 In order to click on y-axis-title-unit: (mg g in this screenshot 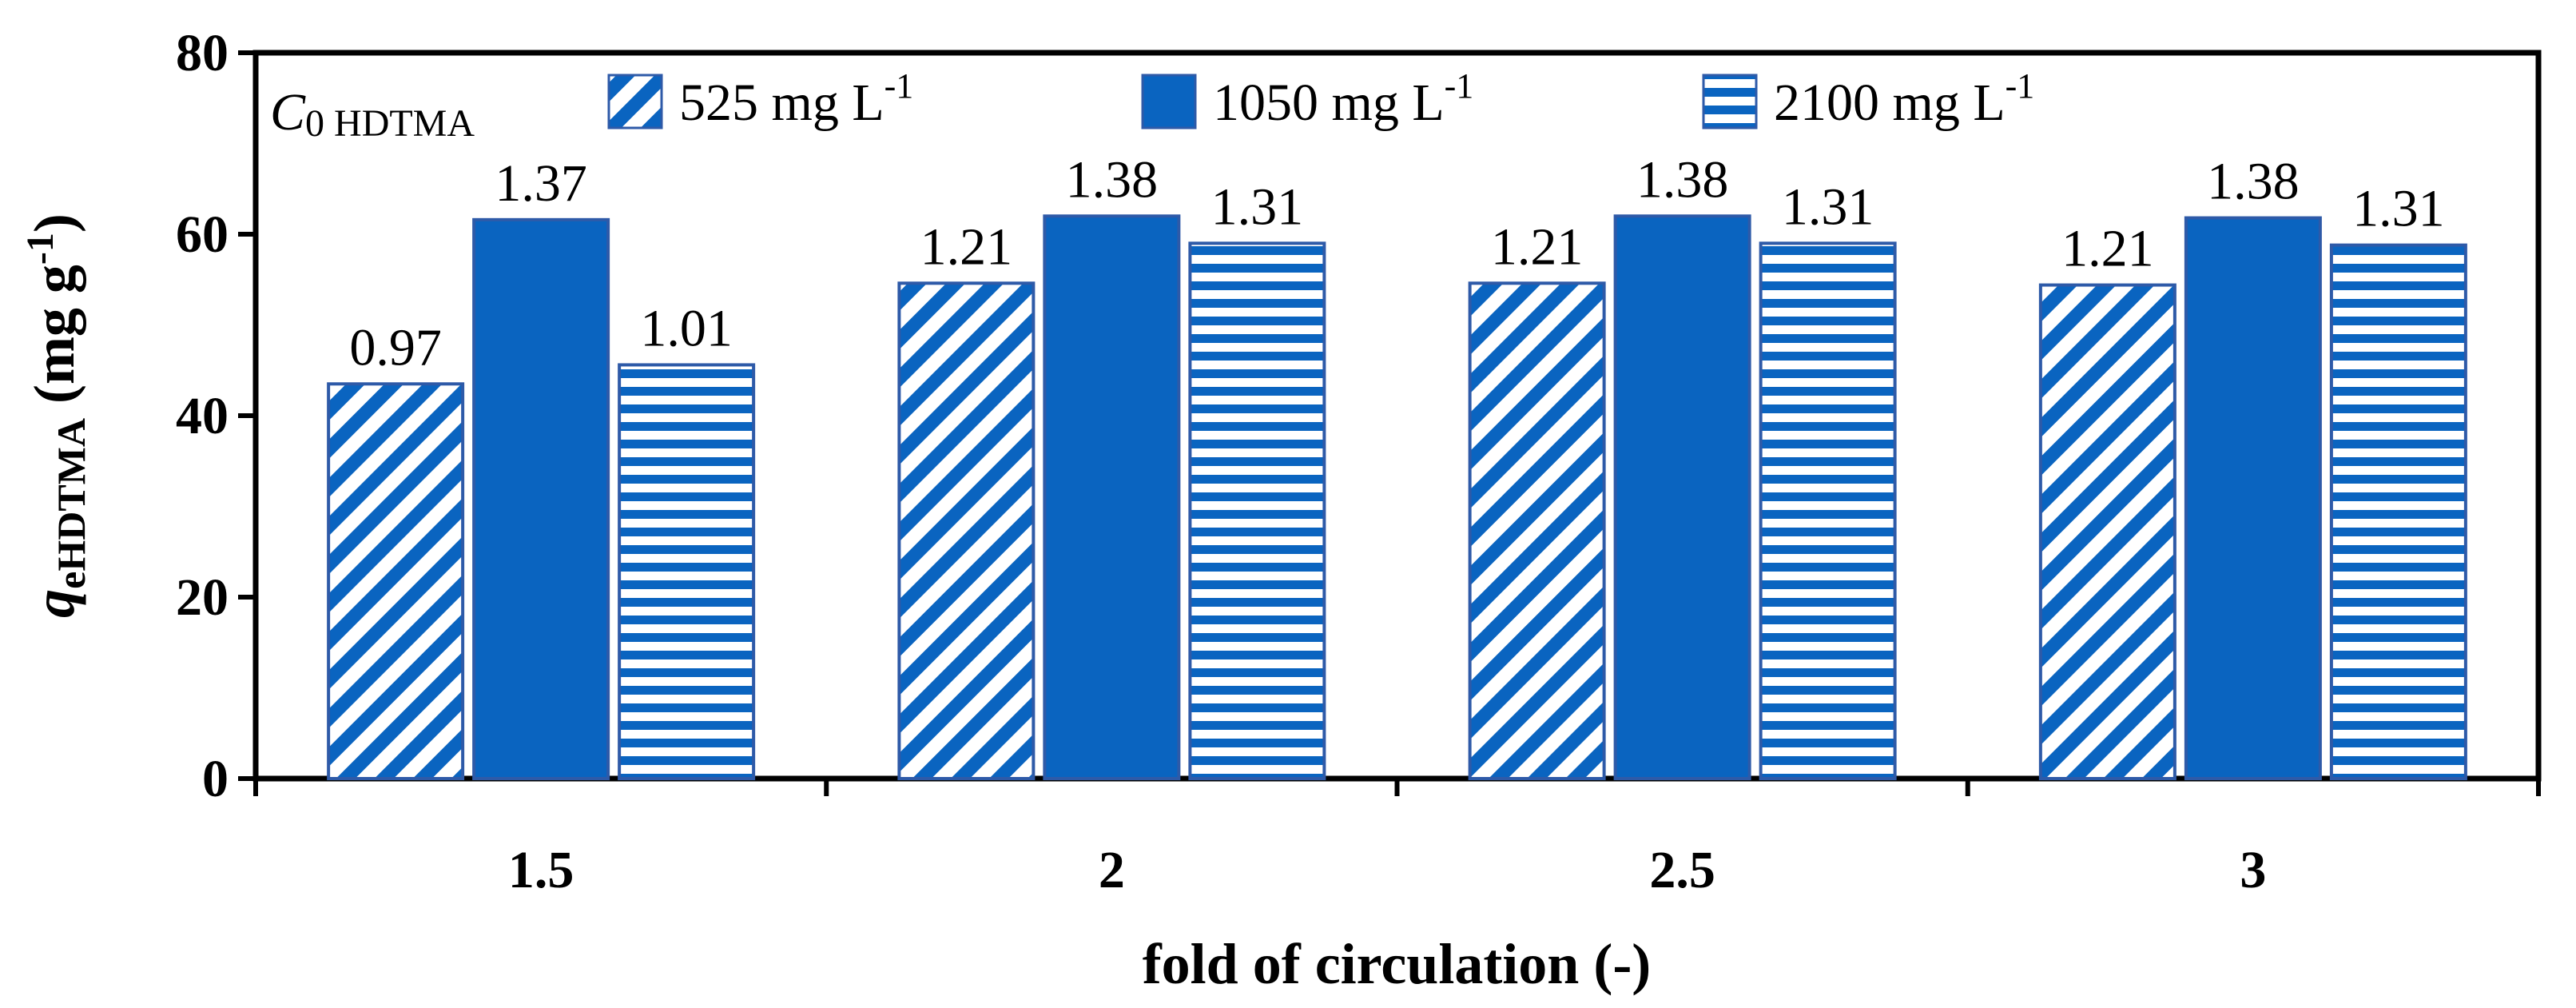, I will do `click(54, 342)`.